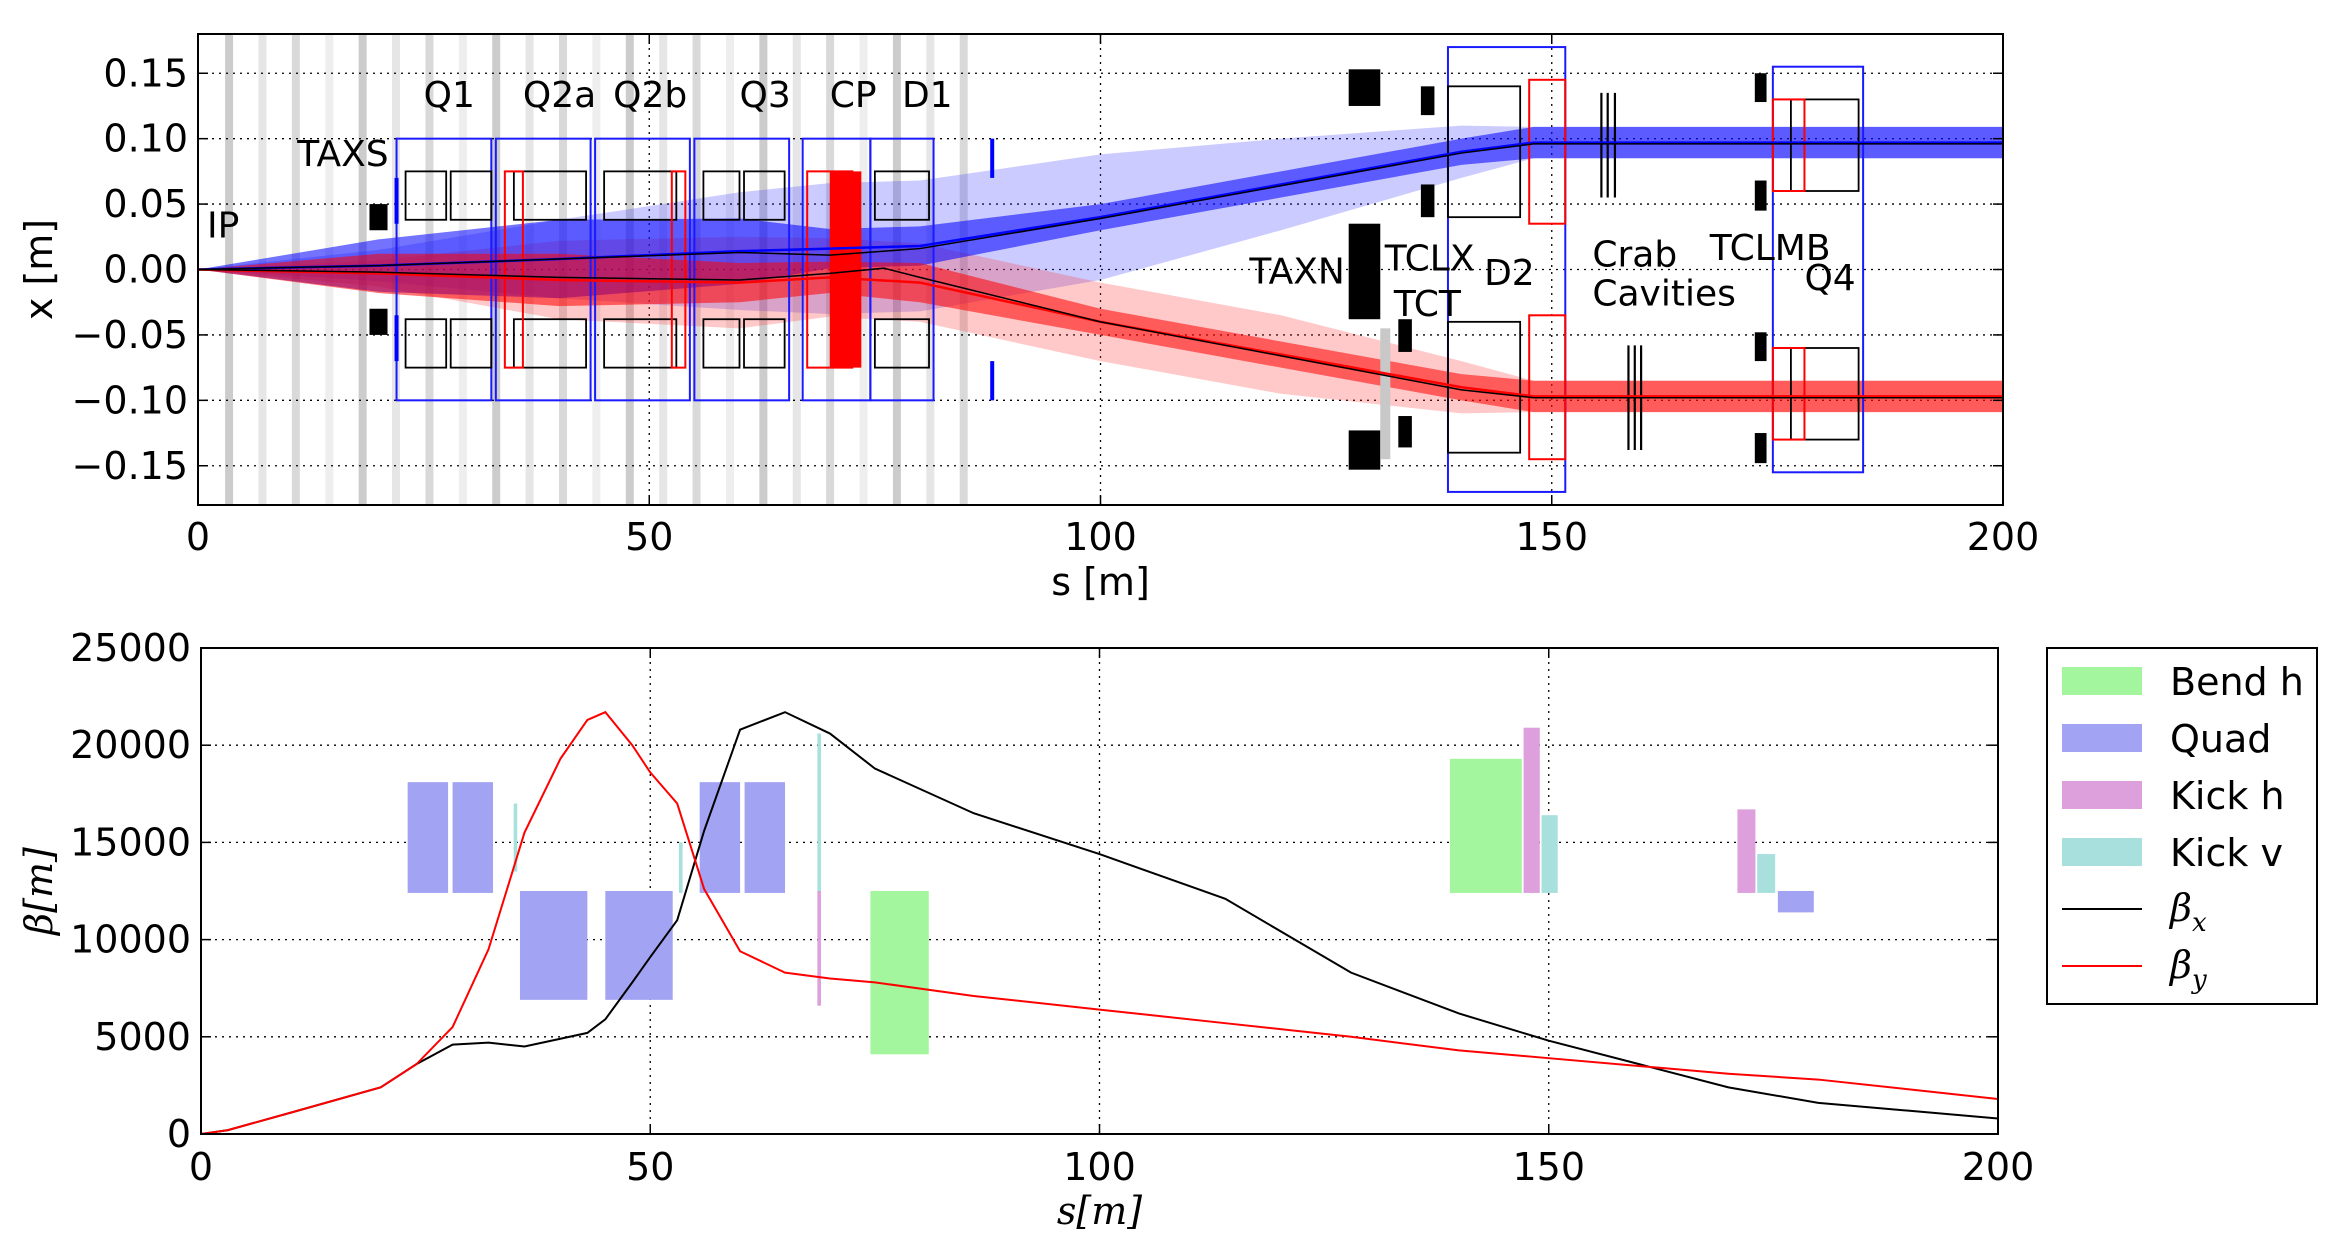  Describe the element at coordinates (2187, 969) in the screenshot. I see `legend-label: βy` at that location.